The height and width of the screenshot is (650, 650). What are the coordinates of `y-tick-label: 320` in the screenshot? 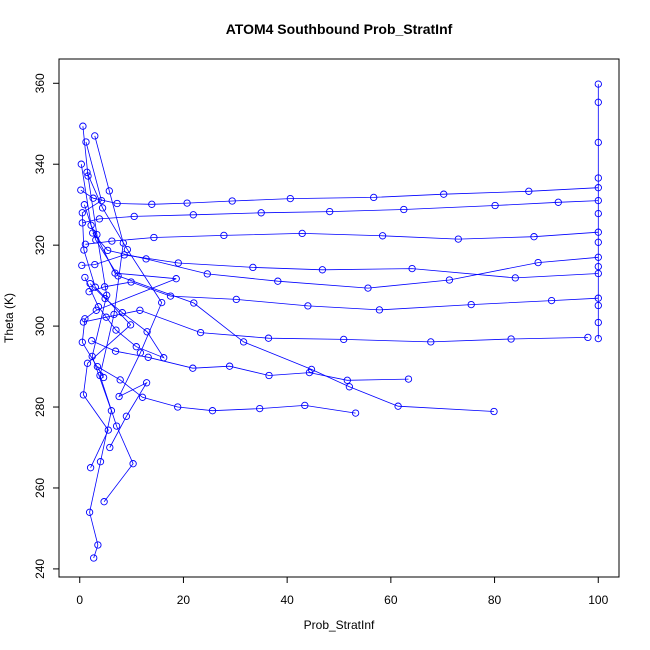 It's located at (40, 245).